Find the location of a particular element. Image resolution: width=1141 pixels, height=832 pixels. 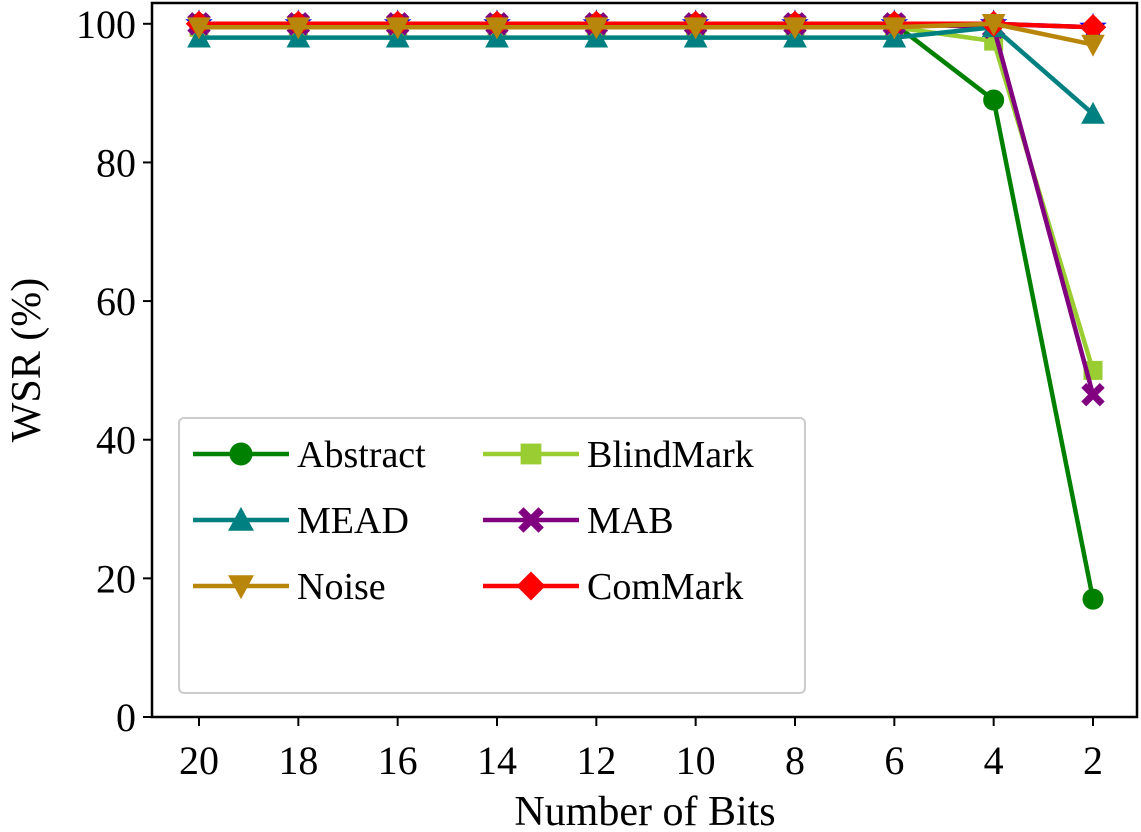

x-tick-label-8: 8 is located at coordinates (795, 760).